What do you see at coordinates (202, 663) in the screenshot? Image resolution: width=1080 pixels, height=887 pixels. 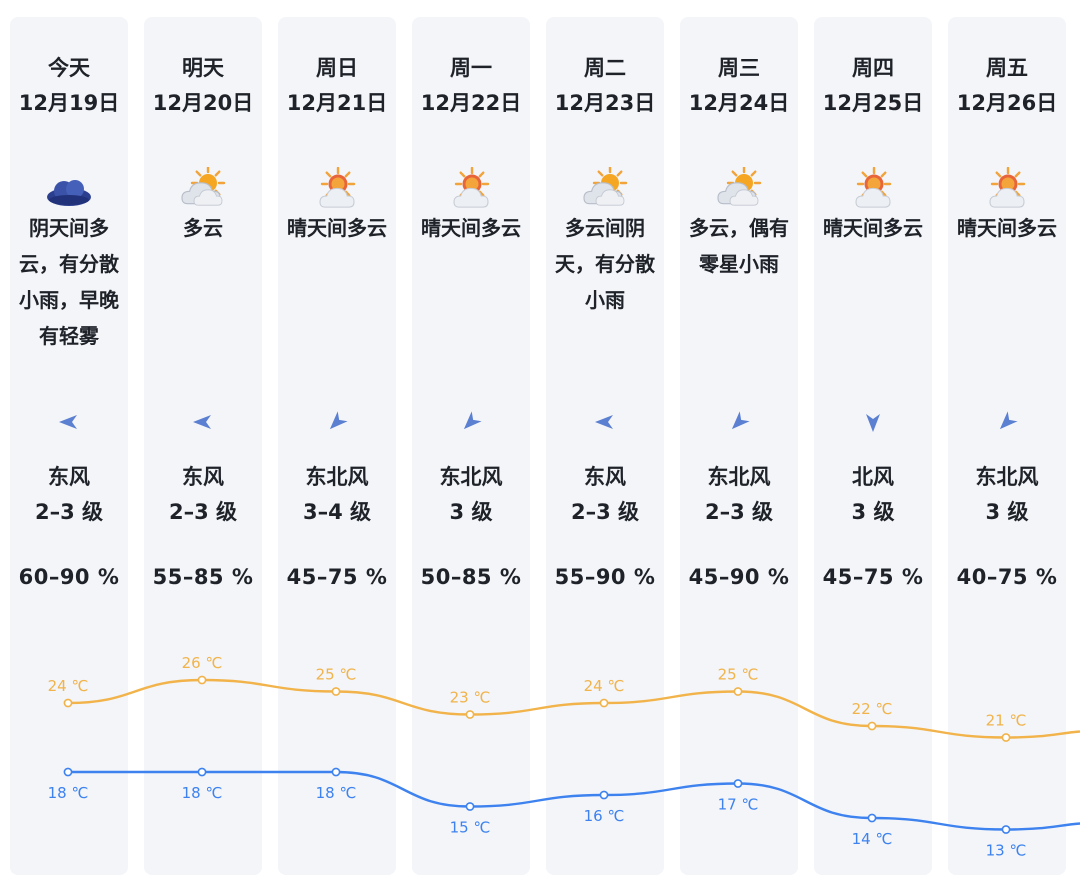 I see `high-temp-label: 26 ℃` at bounding box center [202, 663].